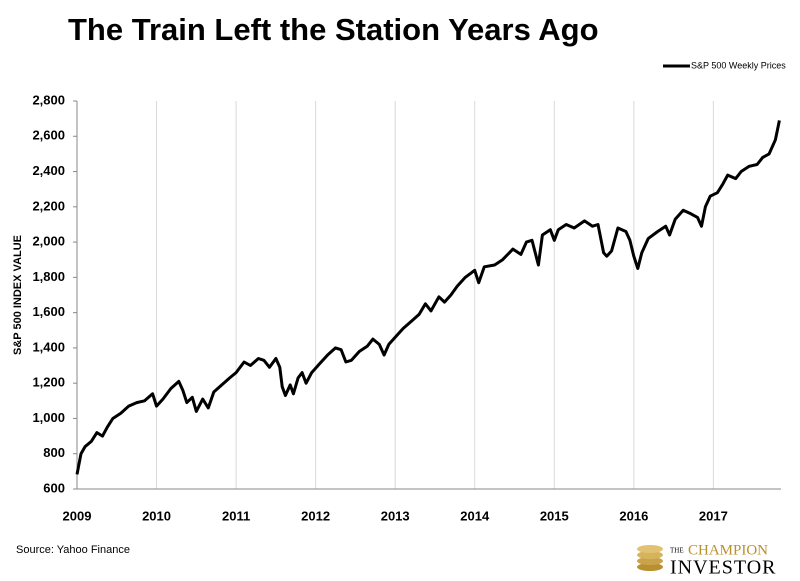 The height and width of the screenshot is (581, 800). I want to click on logo-text: INVESTOR, so click(723, 568).